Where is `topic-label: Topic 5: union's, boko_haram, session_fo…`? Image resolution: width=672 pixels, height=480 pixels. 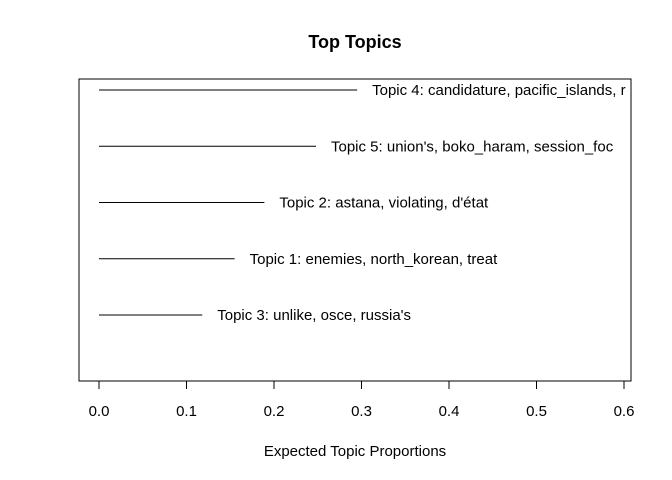
topic-label: Topic 5: union's, boko_haram, session_fo… is located at coordinates (472, 146).